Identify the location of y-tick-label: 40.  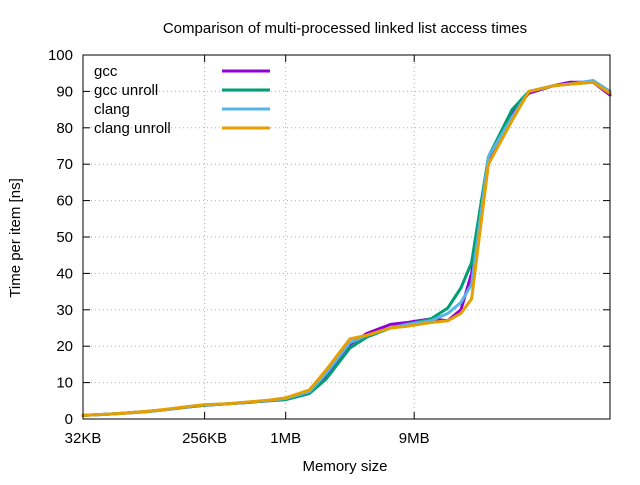
(64, 273).